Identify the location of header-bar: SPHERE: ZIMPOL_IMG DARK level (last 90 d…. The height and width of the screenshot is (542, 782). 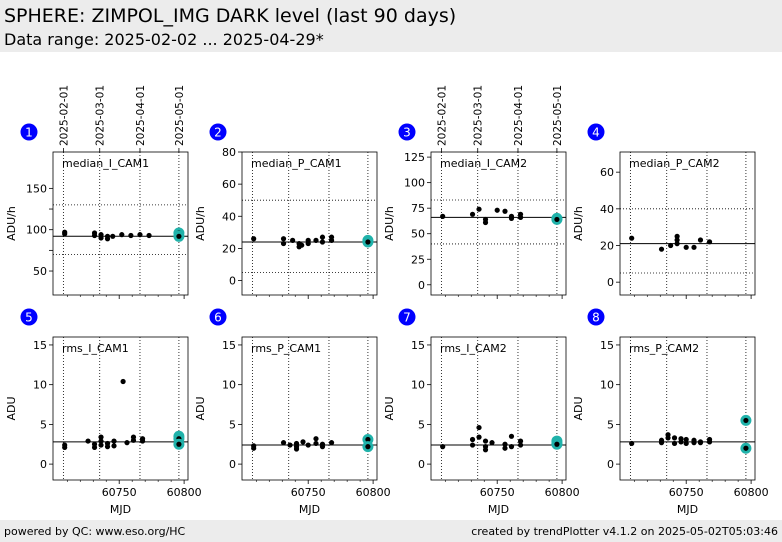
(391, 26).